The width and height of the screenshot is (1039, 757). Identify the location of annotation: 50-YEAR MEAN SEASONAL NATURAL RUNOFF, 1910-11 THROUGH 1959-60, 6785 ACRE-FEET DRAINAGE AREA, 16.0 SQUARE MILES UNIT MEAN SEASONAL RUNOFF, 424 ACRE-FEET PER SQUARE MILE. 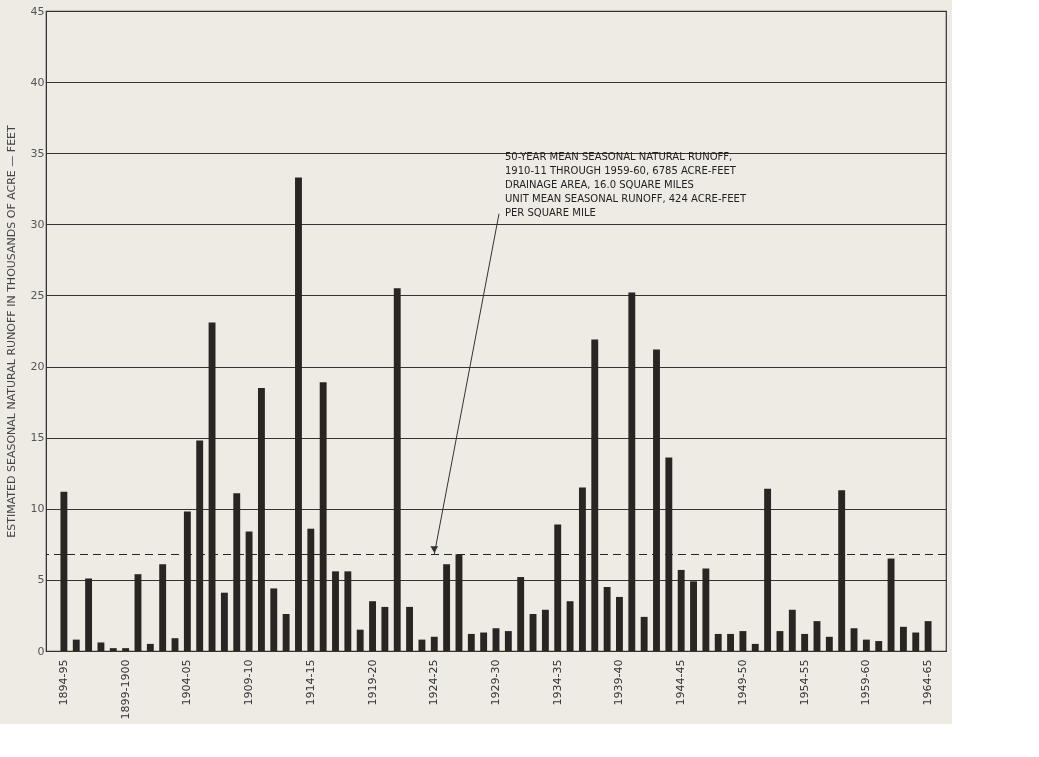
(626, 184).